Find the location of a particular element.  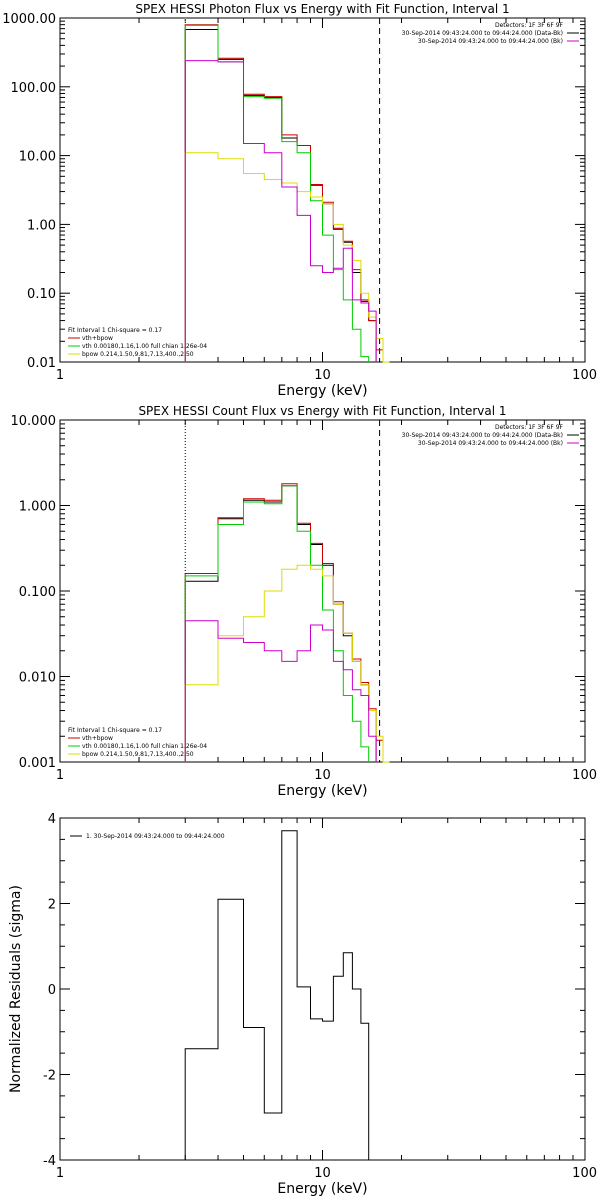

y-tick-label: 1.000 is located at coordinates (37, 507).